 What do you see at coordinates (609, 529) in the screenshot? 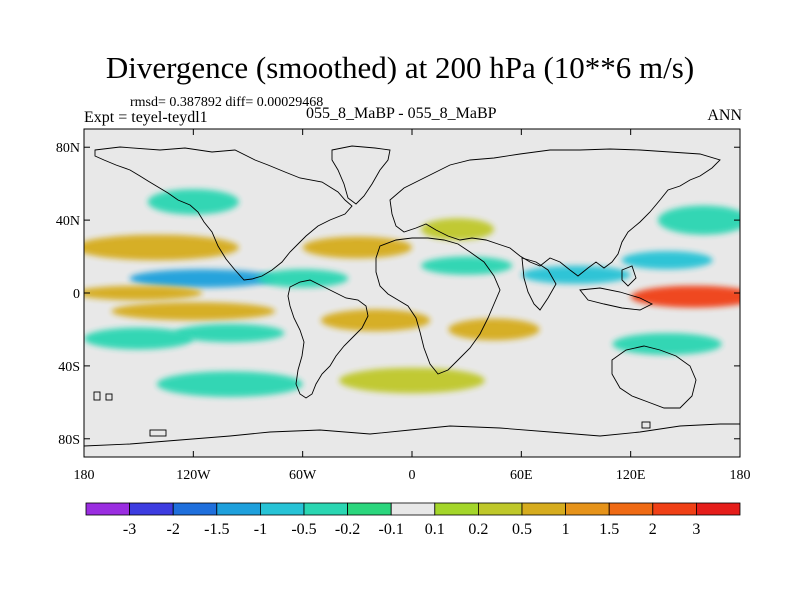
I see `colorbar-label: 1.5` at bounding box center [609, 529].